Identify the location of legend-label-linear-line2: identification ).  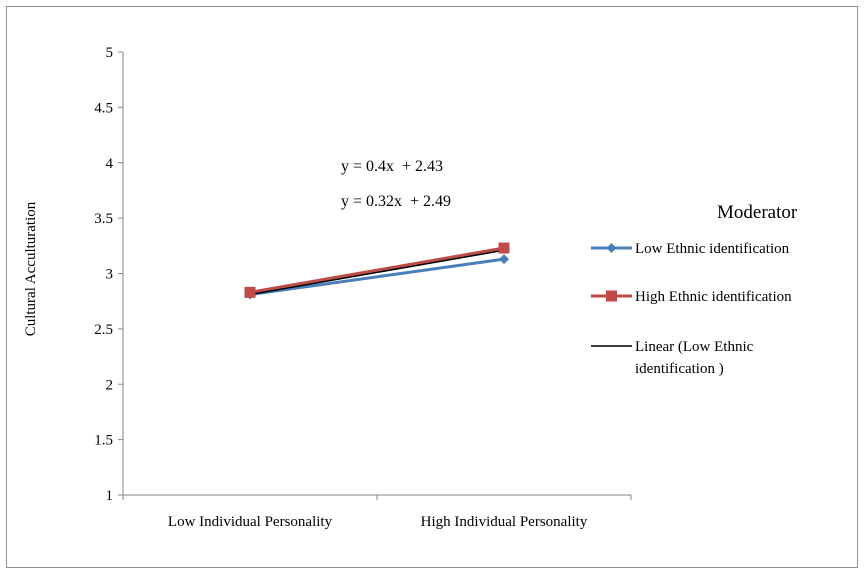
(679, 369).